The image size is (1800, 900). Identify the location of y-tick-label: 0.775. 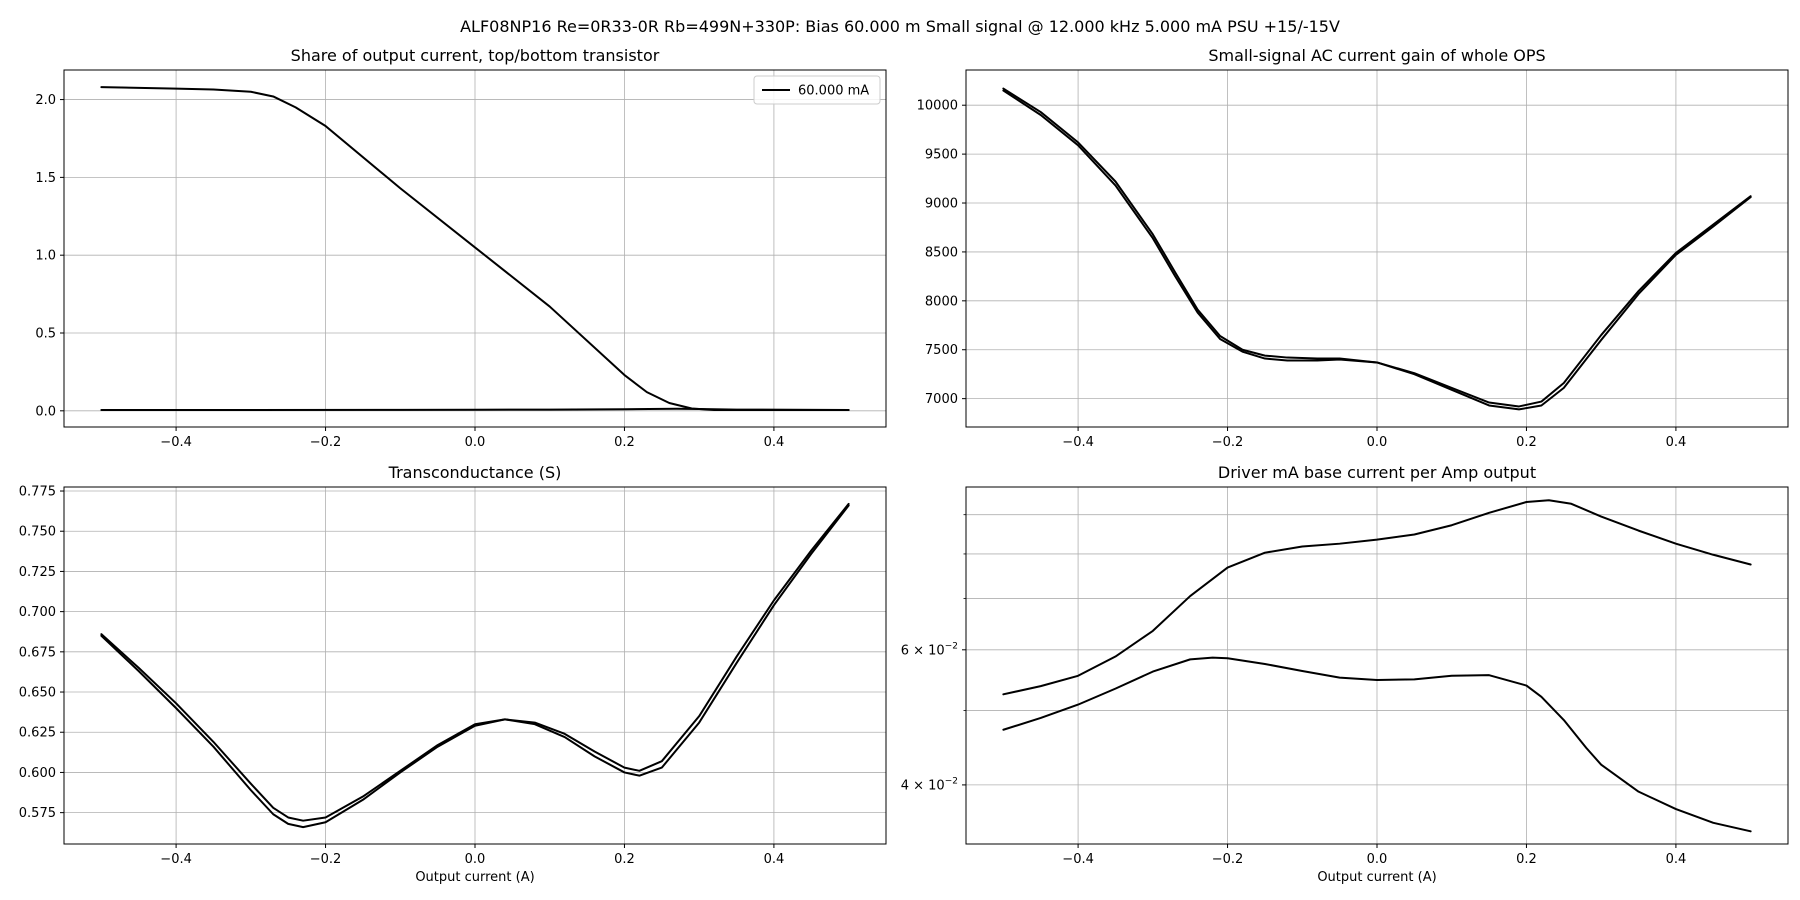
(37, 492).